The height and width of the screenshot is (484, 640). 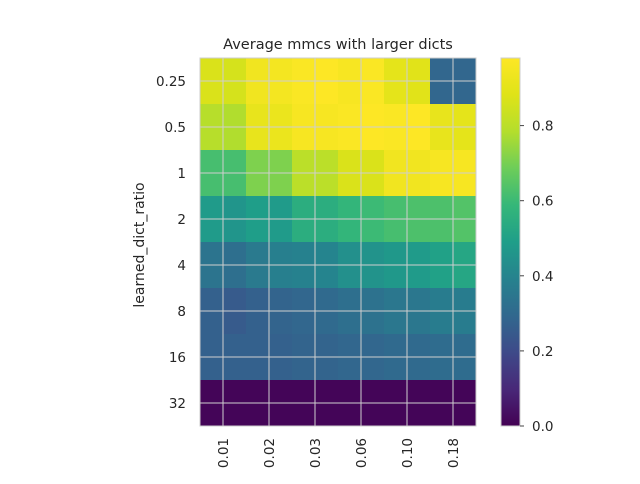 What do you see at coordinates (542, 277) in the screenshot?
I see `colorbar-tick-label: 0.4` at bounding box center [542, 277].